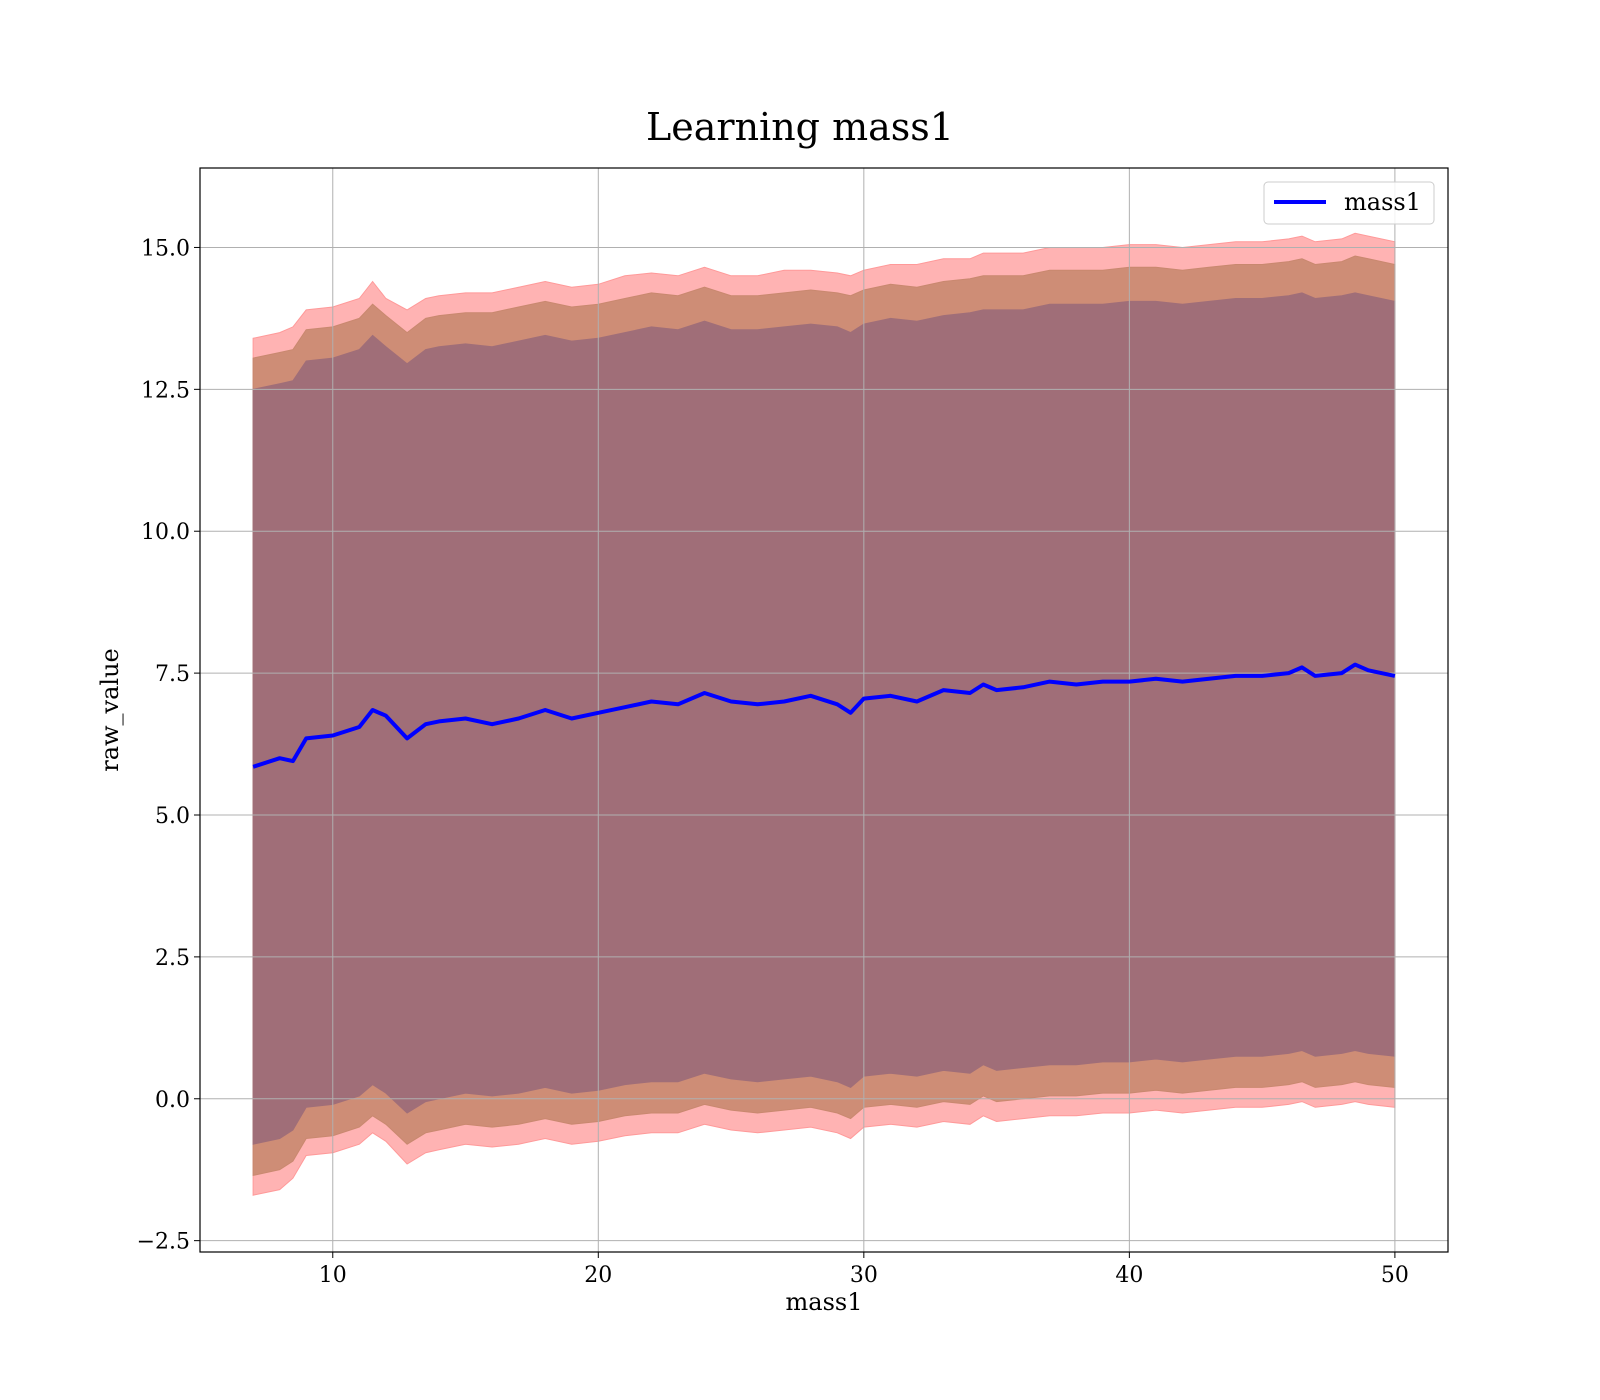  I want to click on y-tick-label: 5.0, so click(172, 816).